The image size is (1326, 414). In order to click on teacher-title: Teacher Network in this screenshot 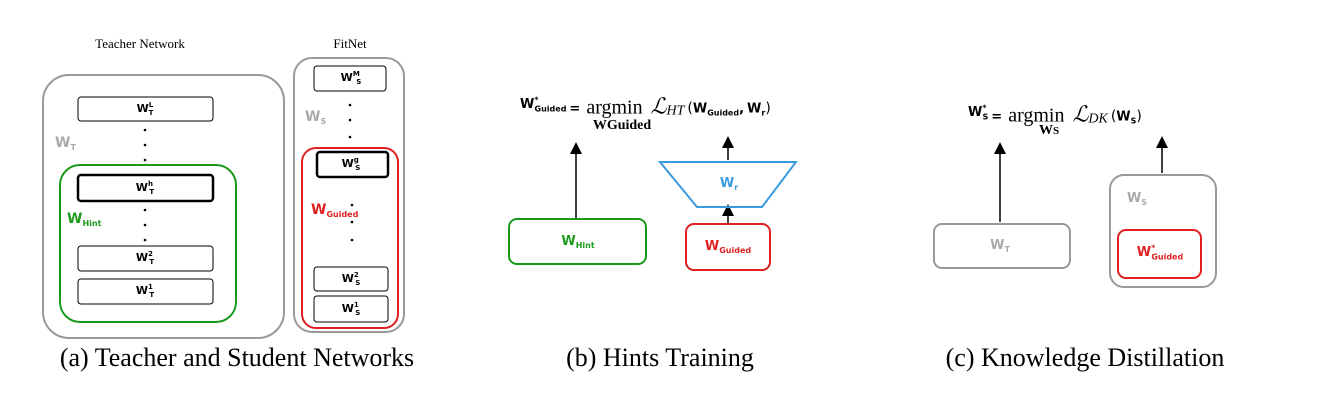, I will do `click(140, 43)`.